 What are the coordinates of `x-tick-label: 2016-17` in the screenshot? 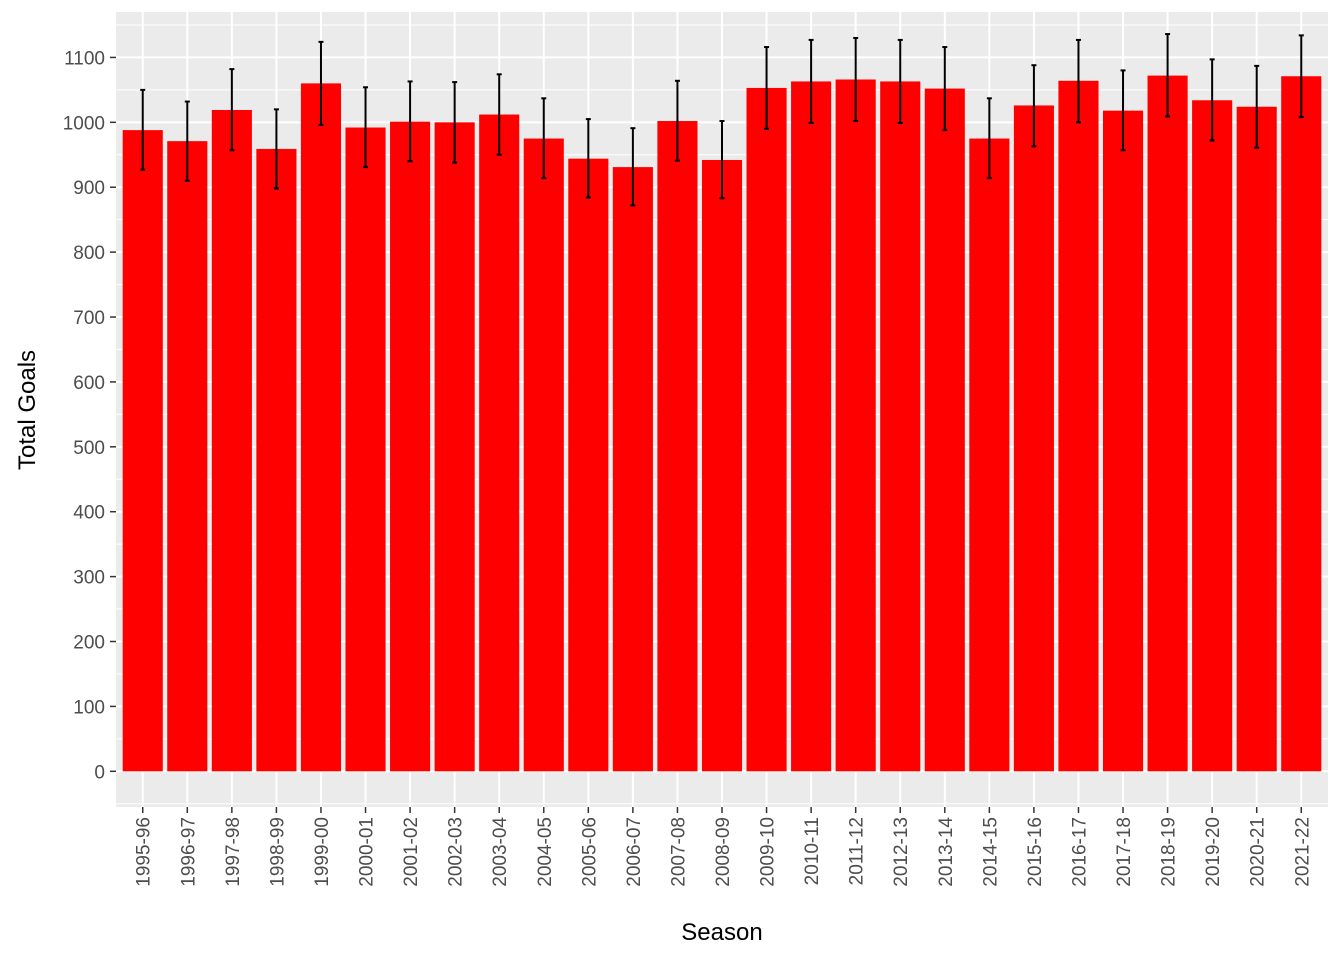 It's located at (1079, 852).